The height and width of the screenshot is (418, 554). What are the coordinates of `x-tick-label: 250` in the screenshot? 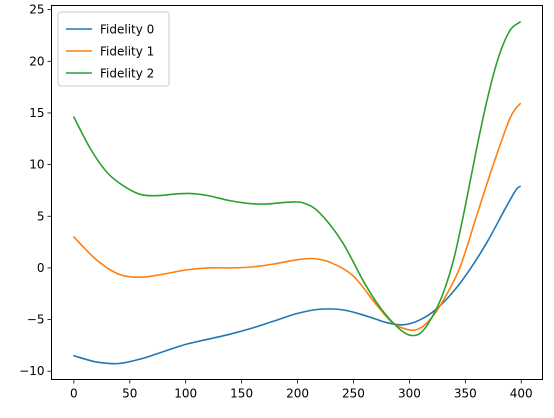 It's located at (353, 394).